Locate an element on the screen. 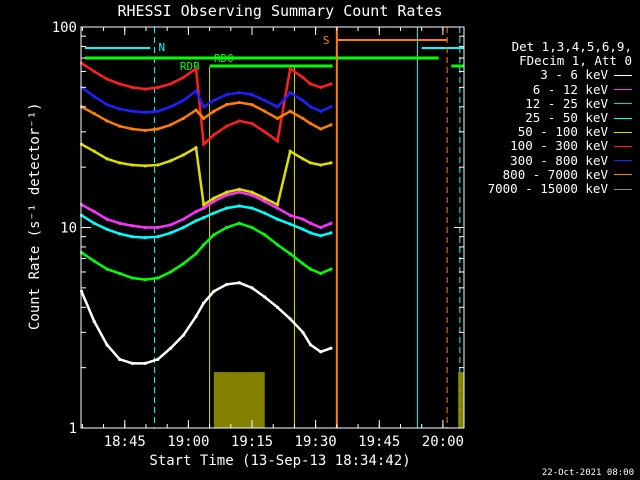  legend-item-label: 7000 - 15000 keV is located at coordinates (547, 189).